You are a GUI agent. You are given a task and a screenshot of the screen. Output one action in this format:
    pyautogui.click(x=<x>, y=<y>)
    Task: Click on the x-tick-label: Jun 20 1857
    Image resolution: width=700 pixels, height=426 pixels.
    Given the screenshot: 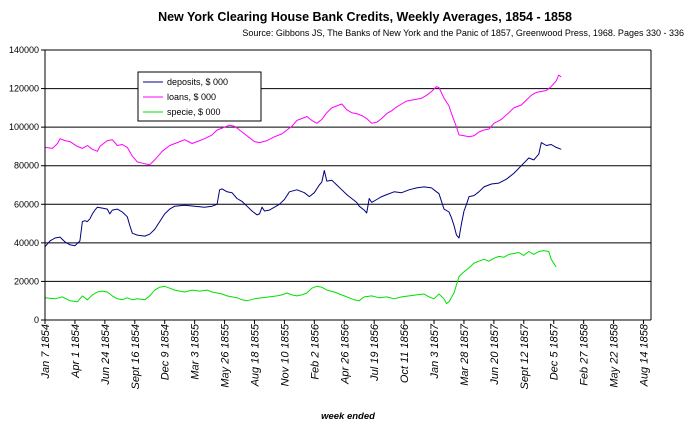 What is the action you would take?
    pyautogui.click(x=495, y=354)
    